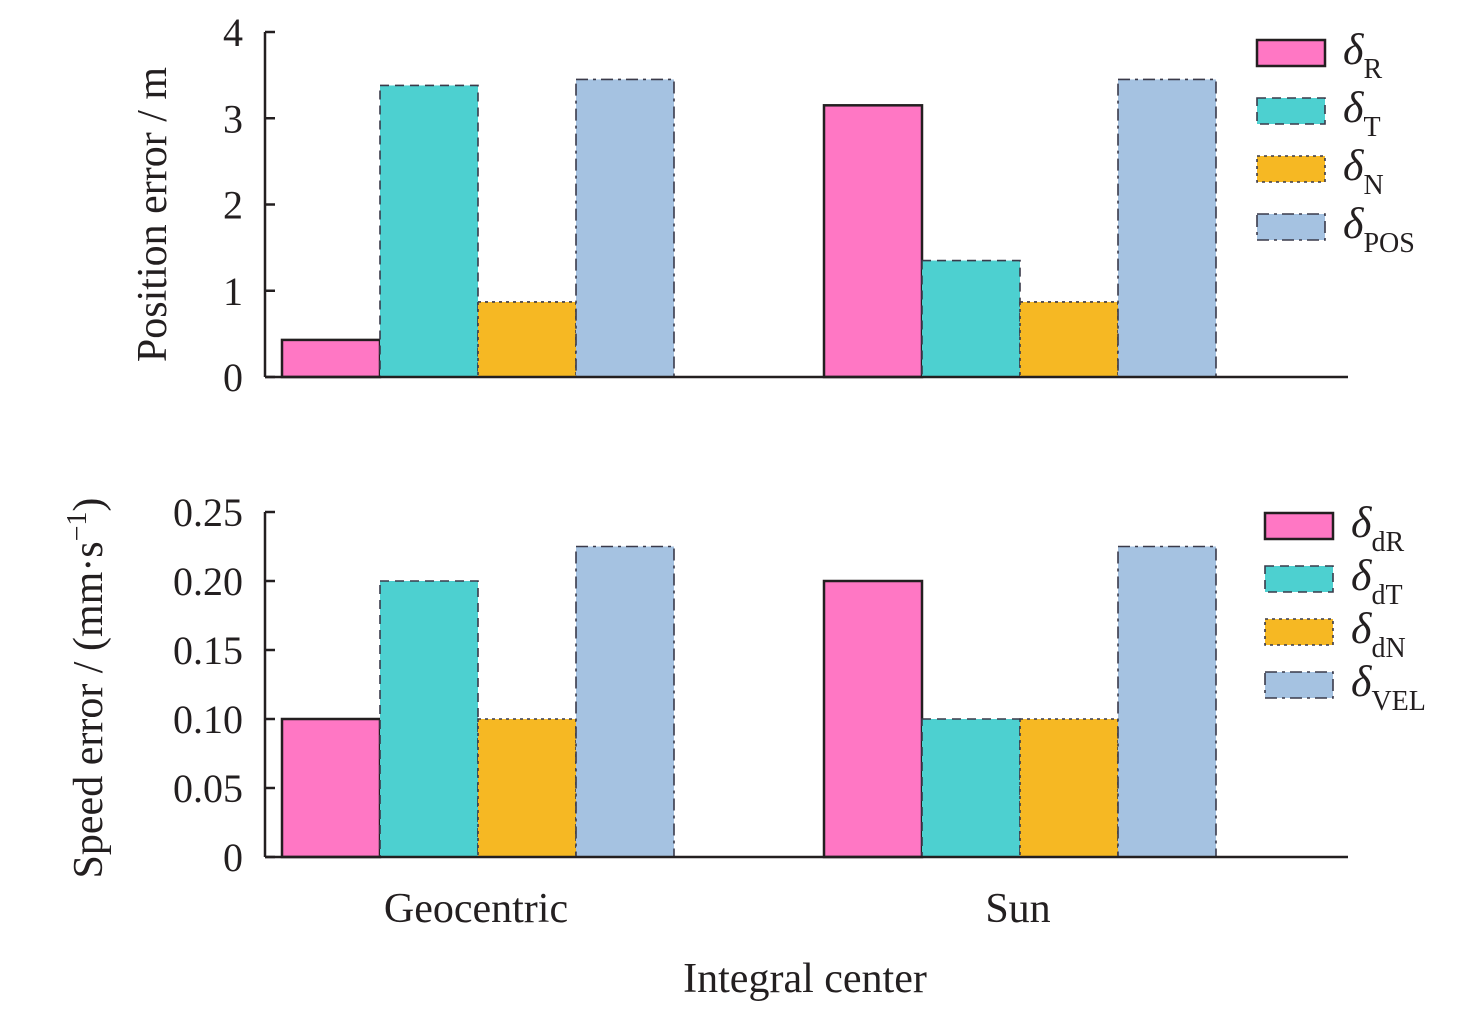 The height and width of the screenshot is (1011, 1476). I want to click on y-tick-label: 0.10, so click(208, 719).